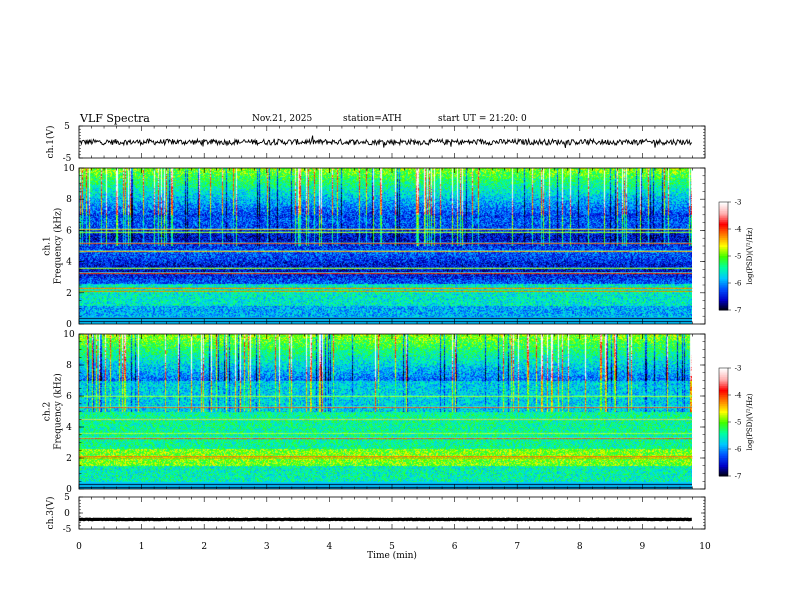 The width and height of the screenshot is (792, 612). Describe the element at coordinates (69, 294) in the screenshot. I see `ch1-spectrogram-ytick-label: 2` at that location.